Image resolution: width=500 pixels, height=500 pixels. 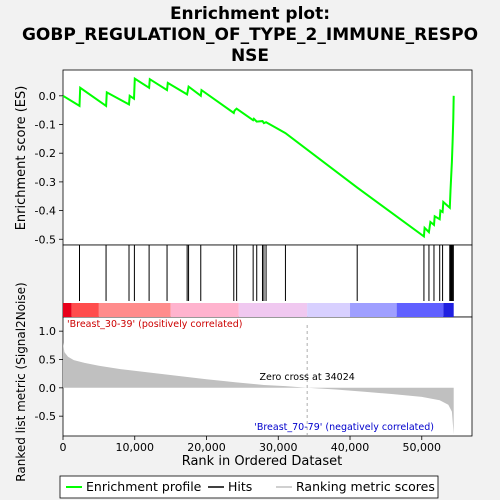 I want to click on positive-correlation-label: 'Breast_30-39' (positively correlated), so click(x=155, y=324).